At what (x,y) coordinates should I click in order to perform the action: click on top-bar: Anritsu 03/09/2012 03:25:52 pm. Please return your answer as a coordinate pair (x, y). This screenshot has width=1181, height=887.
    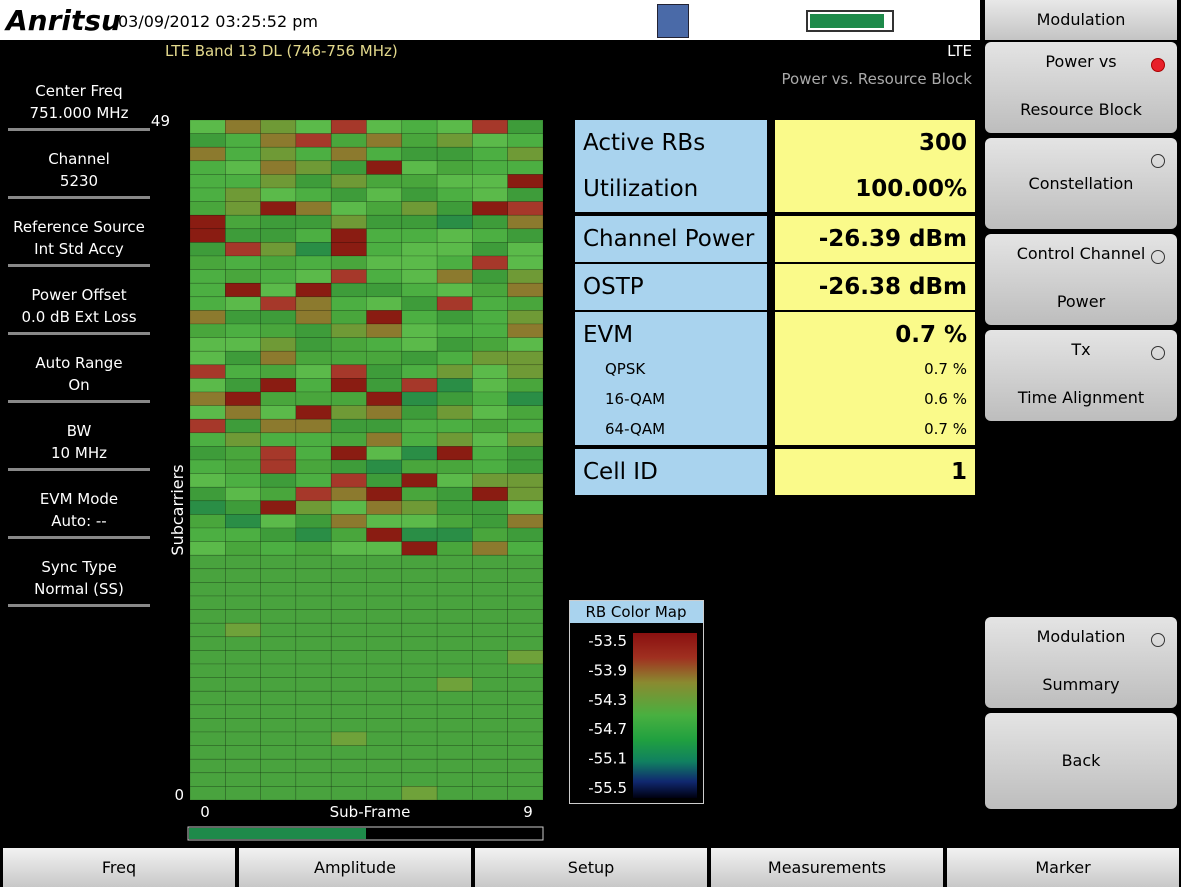
    Looking at the image, I should click on (490, 20).